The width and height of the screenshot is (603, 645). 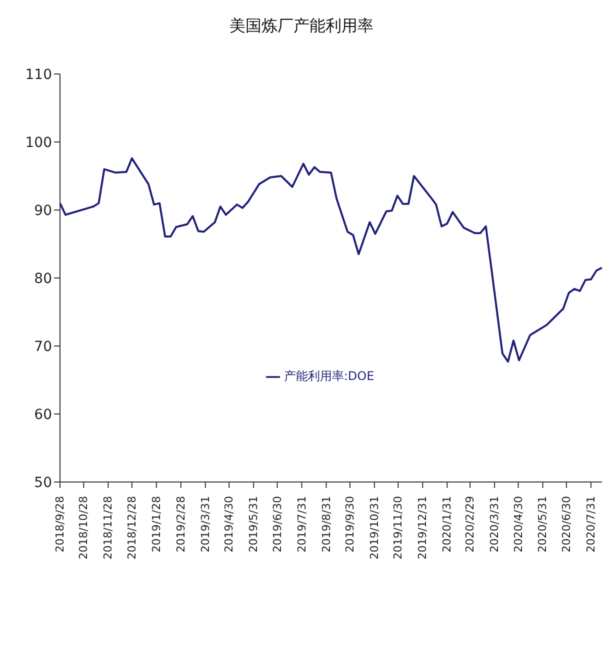 What do you see at coordinates (301, 26) in the screenshot?
I see `chart-title: 美国炼厂产能利用率` at bounding box center [301, 26].